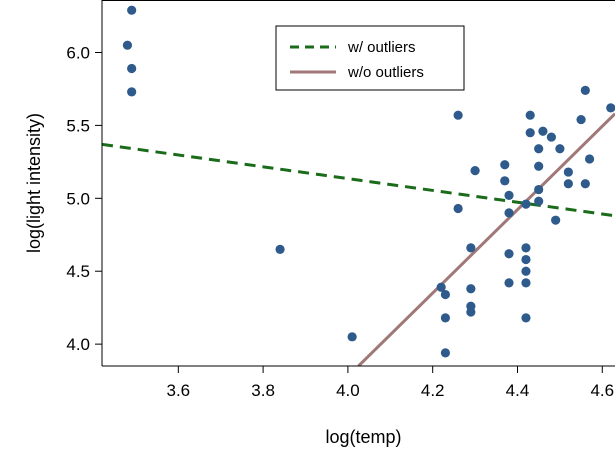 The width and height of the screenshot is (615, 456). I want to click on y-tick-label: 4.5, so click(78, 271).